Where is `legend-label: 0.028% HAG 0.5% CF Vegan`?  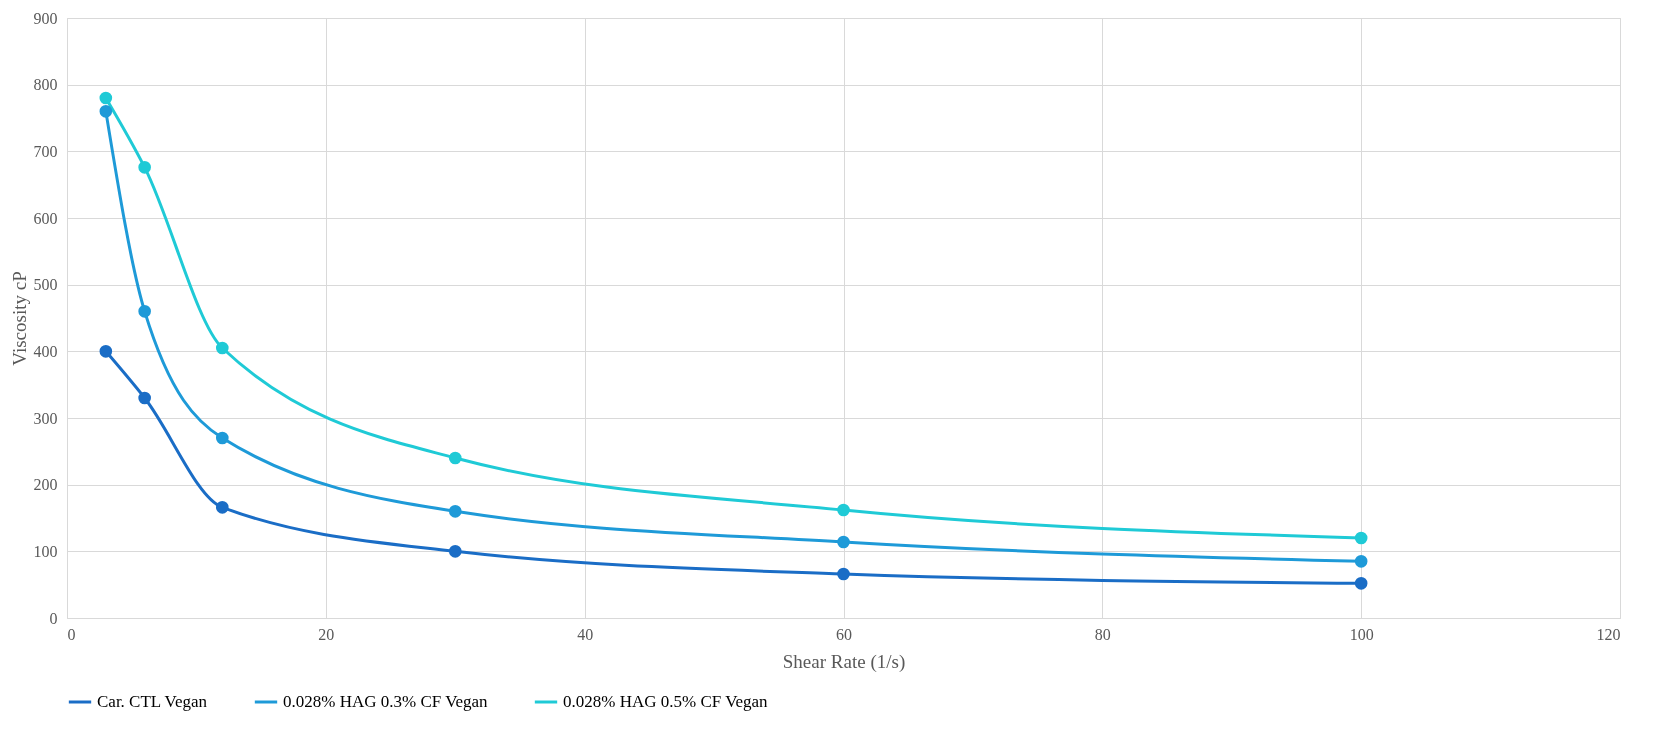
legend-label: 0.028% HAG 0.5% CF Vegan is located at coordinates (666, 701).